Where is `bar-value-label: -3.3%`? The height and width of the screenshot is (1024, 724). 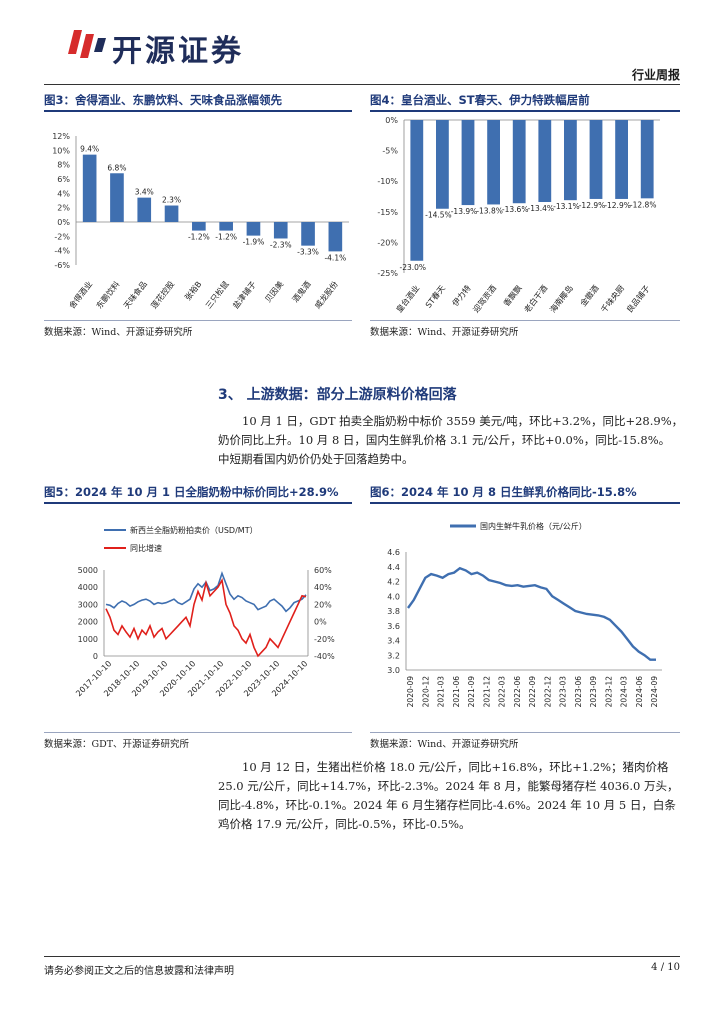 bar-value-label: -3.3% is located at coordinates (308, 252).